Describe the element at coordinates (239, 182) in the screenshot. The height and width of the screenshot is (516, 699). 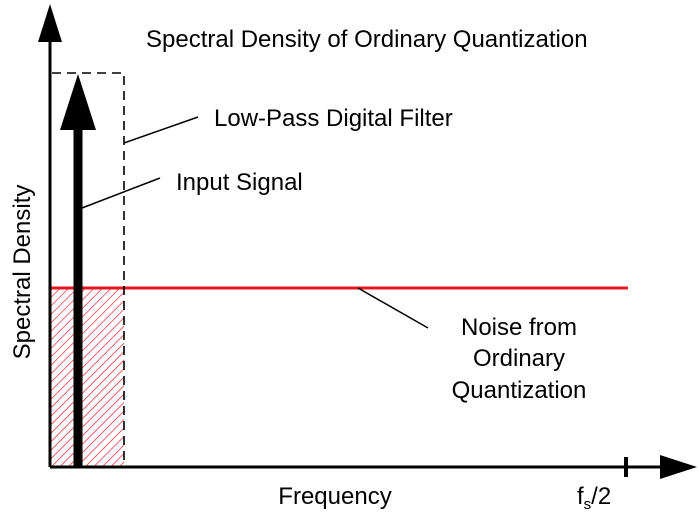
I see `signal-label: Input Signal` at that location.